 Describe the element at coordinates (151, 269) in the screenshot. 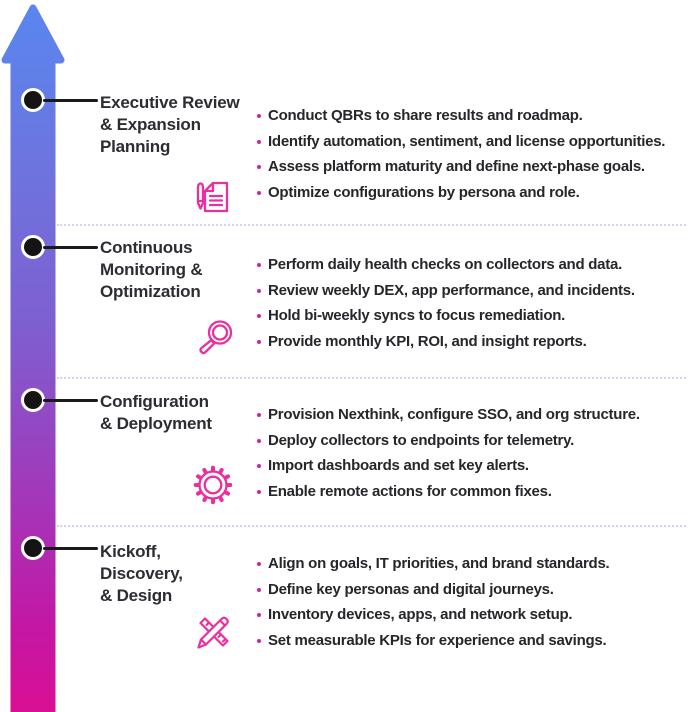

I see `stage-title-line: Monitoring &` at that location.